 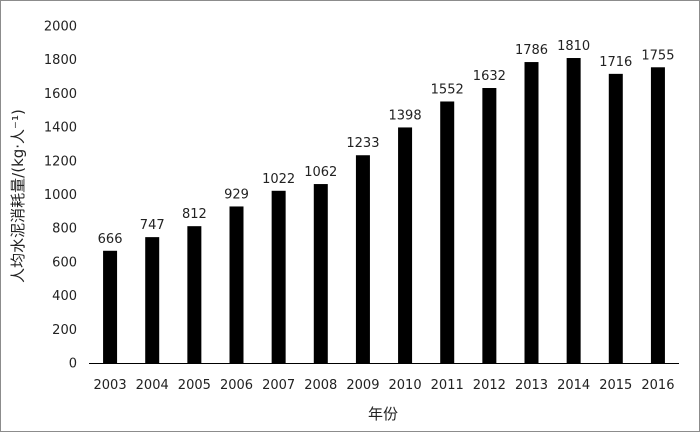 What do you see at coordinates (64, 229) in the screenshot?
I see `y-tick-label: 800` at bounding box center [64, 229].